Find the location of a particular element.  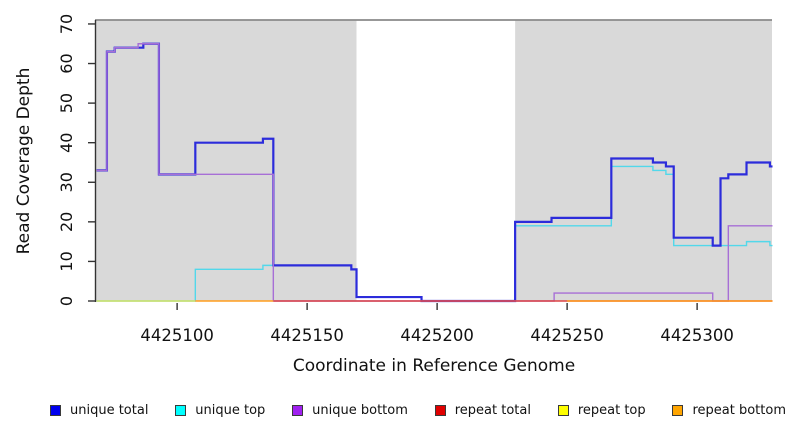

legend-label: repeat total is located at coordinates (492, 410).